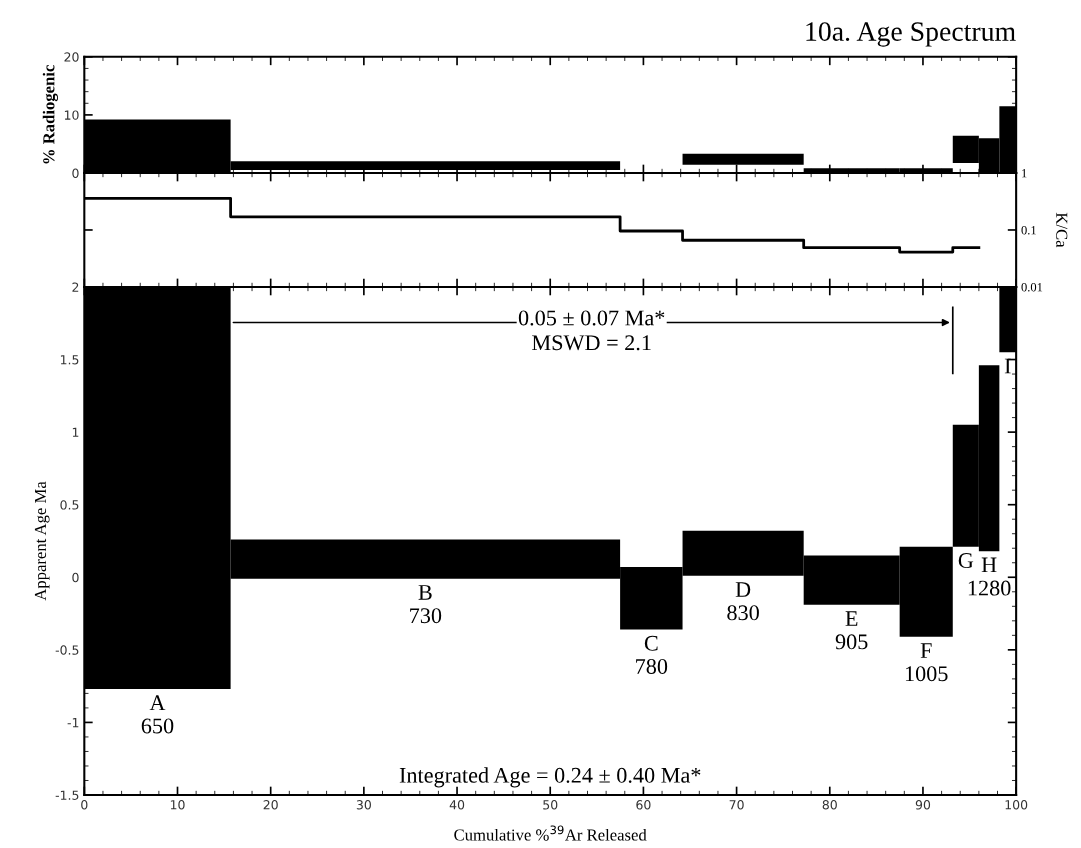  What do you see at coordinates (743, 601) in the screenshot?
I see `data-label: D 830` at bounding box center [743, 601].